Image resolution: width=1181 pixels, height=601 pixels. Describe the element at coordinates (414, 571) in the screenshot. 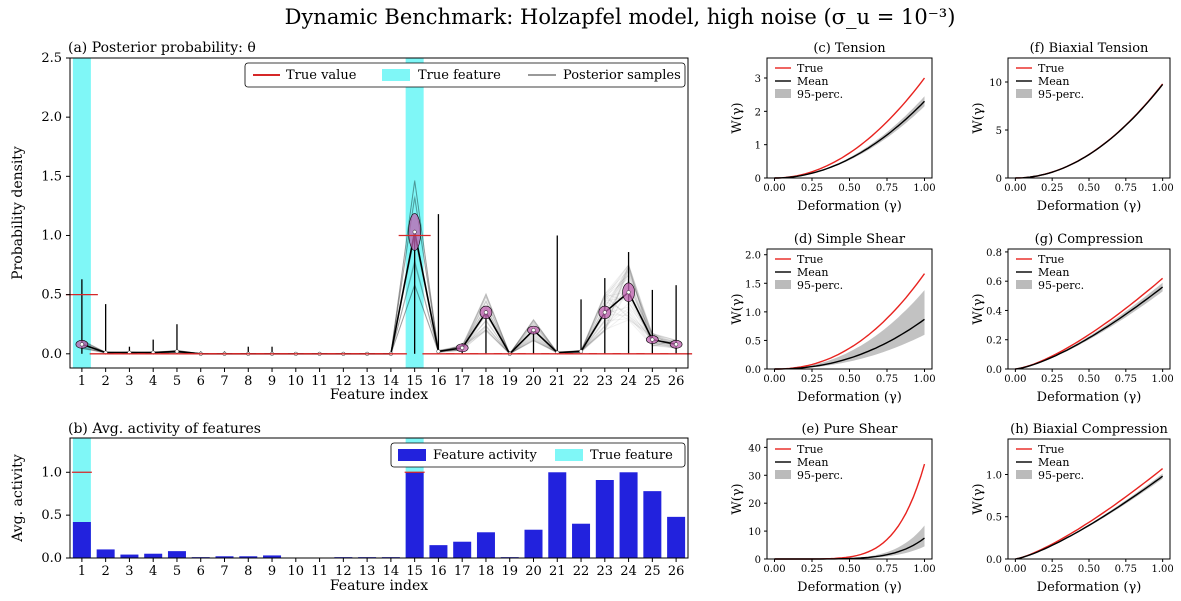

I see `x-tick-label: 15` at that location.